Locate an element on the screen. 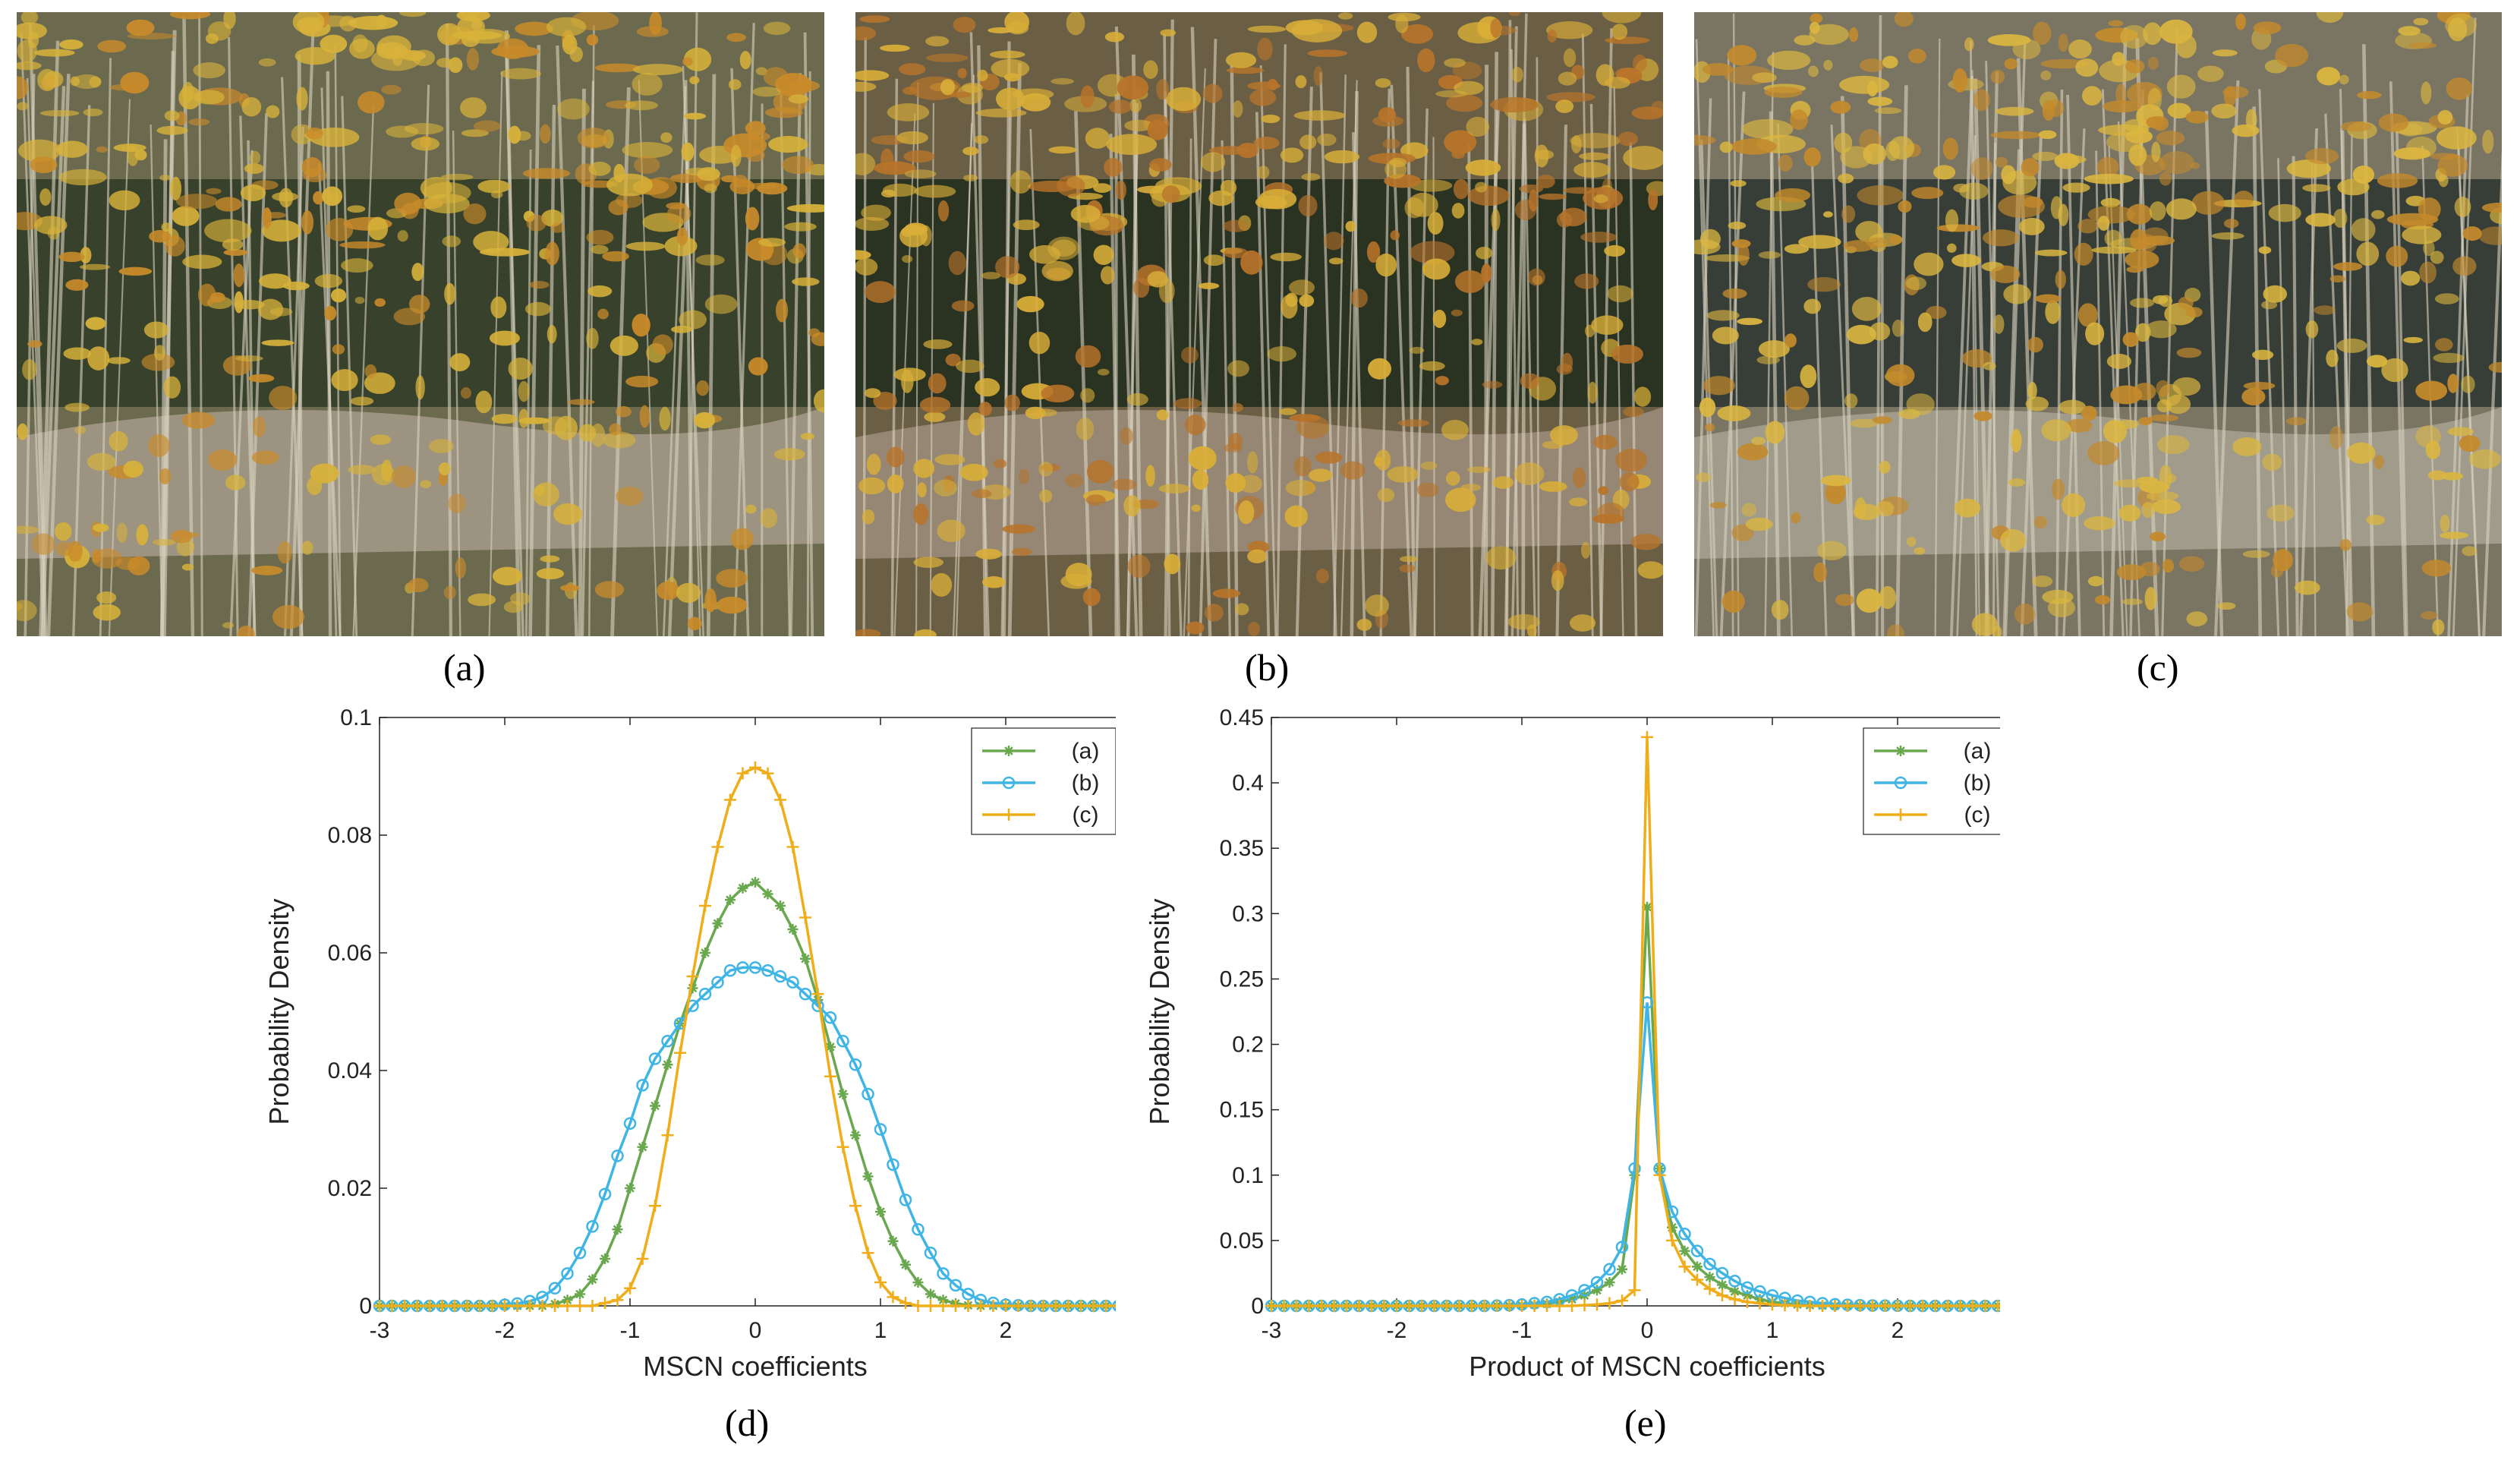 The height and width of the screenshot is (1460, 2520). x-tick-label: -1 is located at coordinates (630, 1330).